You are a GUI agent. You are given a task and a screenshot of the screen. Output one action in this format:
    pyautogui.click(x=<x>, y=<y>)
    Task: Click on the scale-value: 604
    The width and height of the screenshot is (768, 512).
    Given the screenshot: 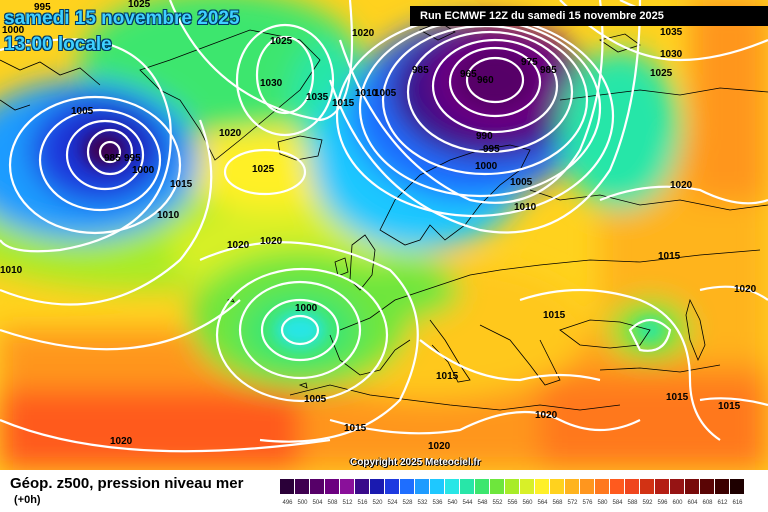 What is the action you would take?
    pyautogui.click(x=692, y=503)
    